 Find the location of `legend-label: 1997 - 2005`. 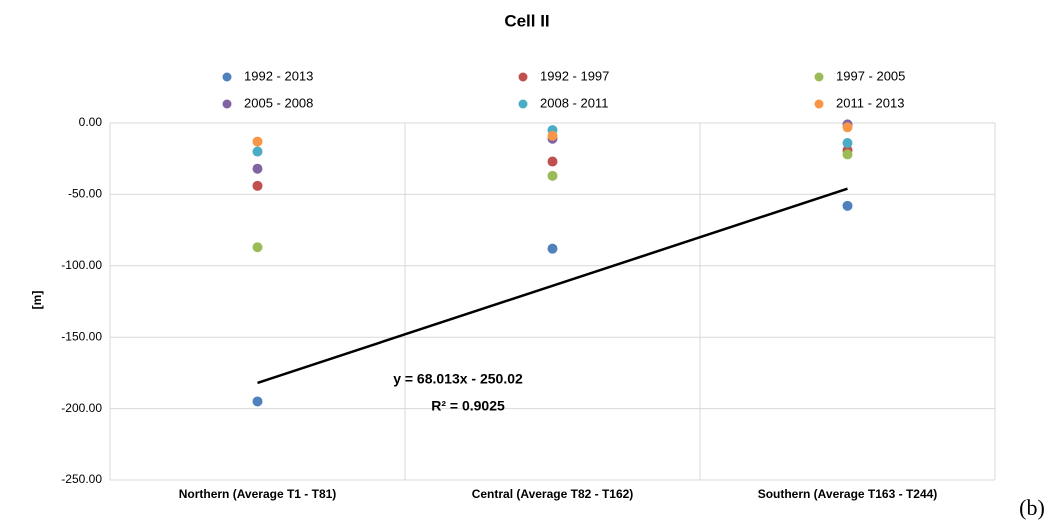

legend-label: 1997 - 2005 is located at coordinates (870, 75).